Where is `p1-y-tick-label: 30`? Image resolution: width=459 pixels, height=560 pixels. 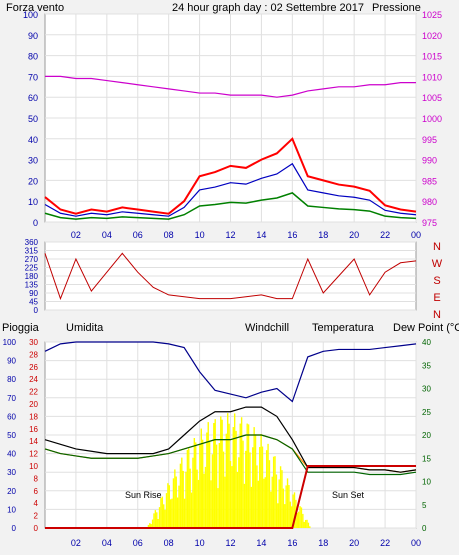
p1-y-tick-label: 30 is located at coordinates (33, 161).